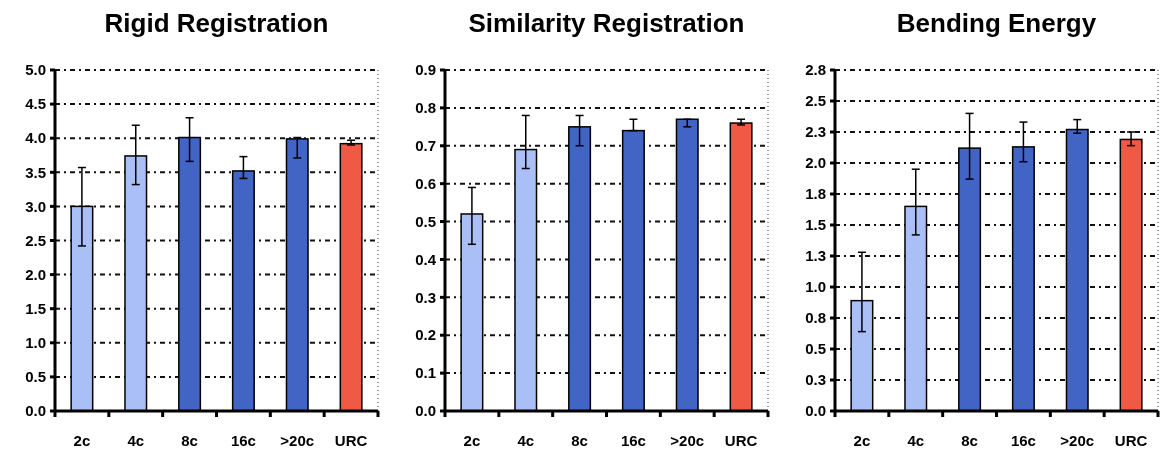 This screenshot has width=1171, height=461. I want to click on chart-title: Rigid Registration, so click(216, 23).